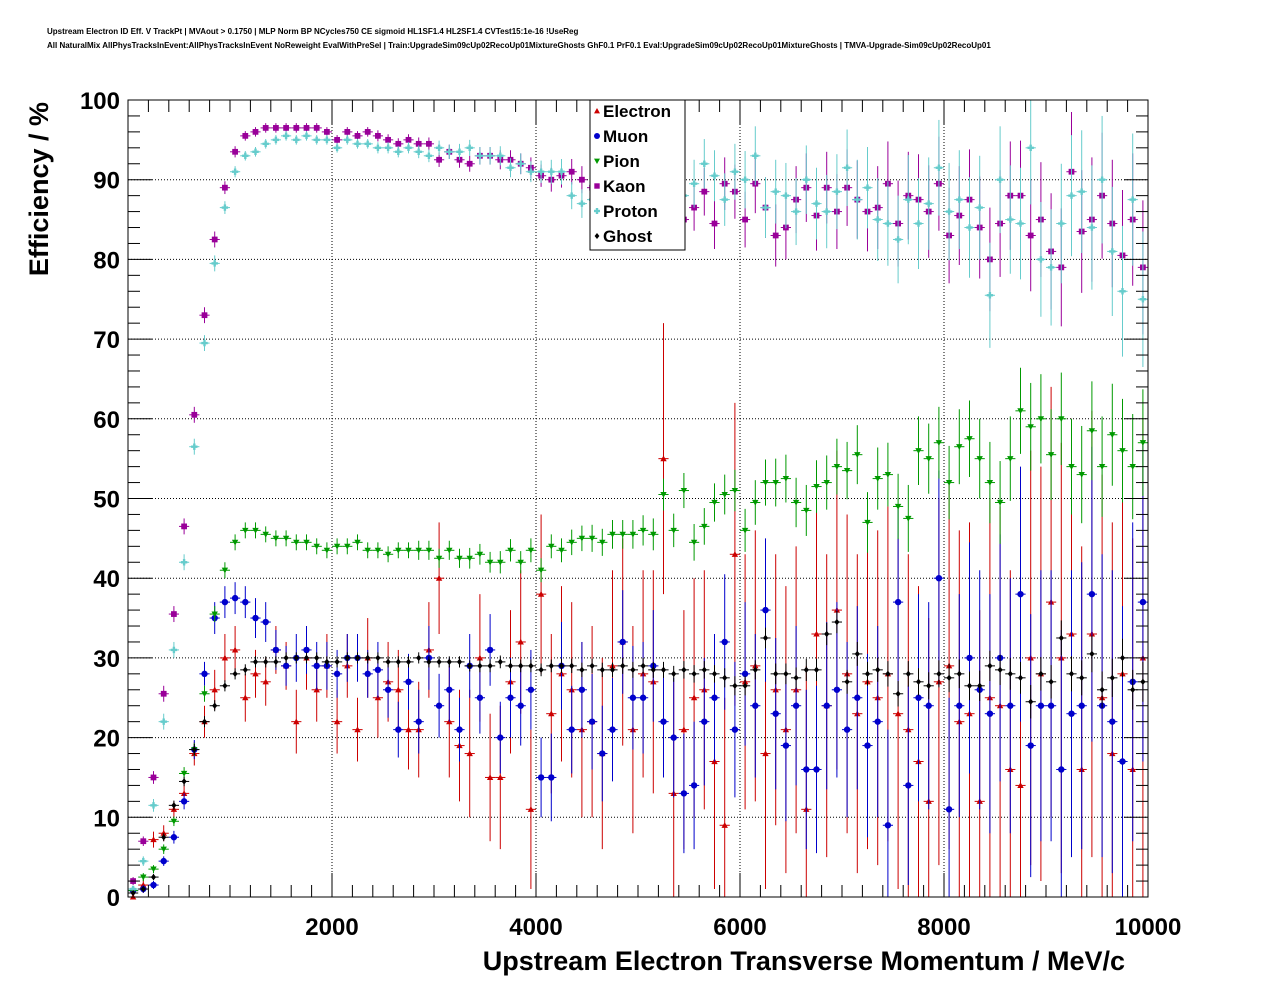 The height and width of the screenshot is (996, 1276). I want to click on y-tick-label: 100, so click(100, 101).